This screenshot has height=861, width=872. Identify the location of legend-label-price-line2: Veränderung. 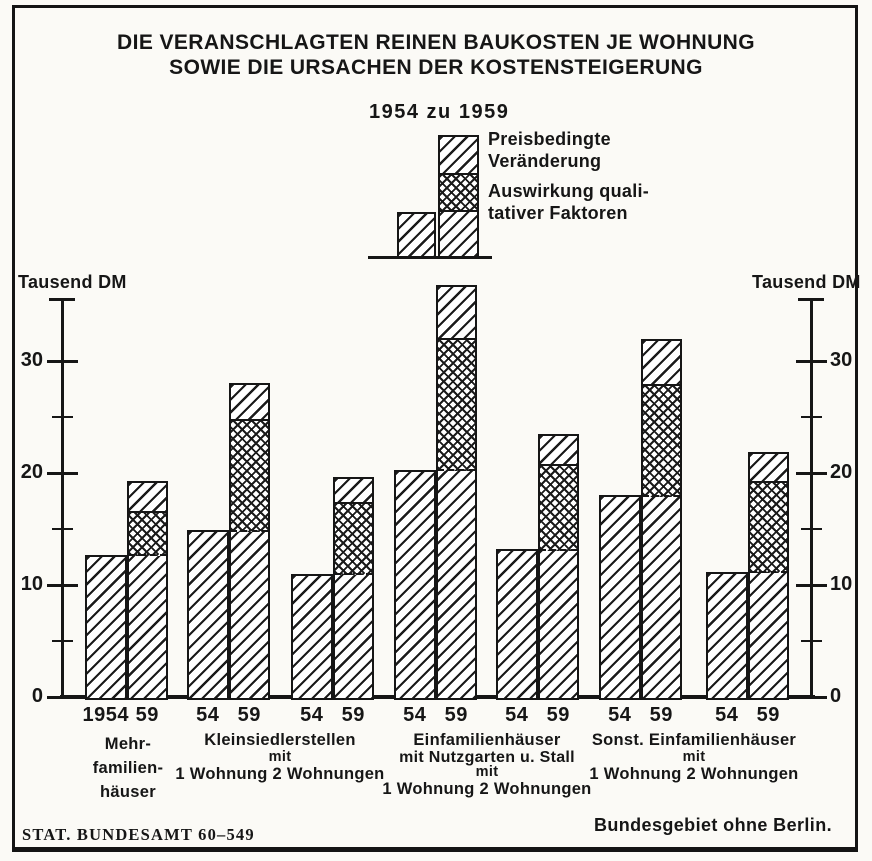
(545, 161).